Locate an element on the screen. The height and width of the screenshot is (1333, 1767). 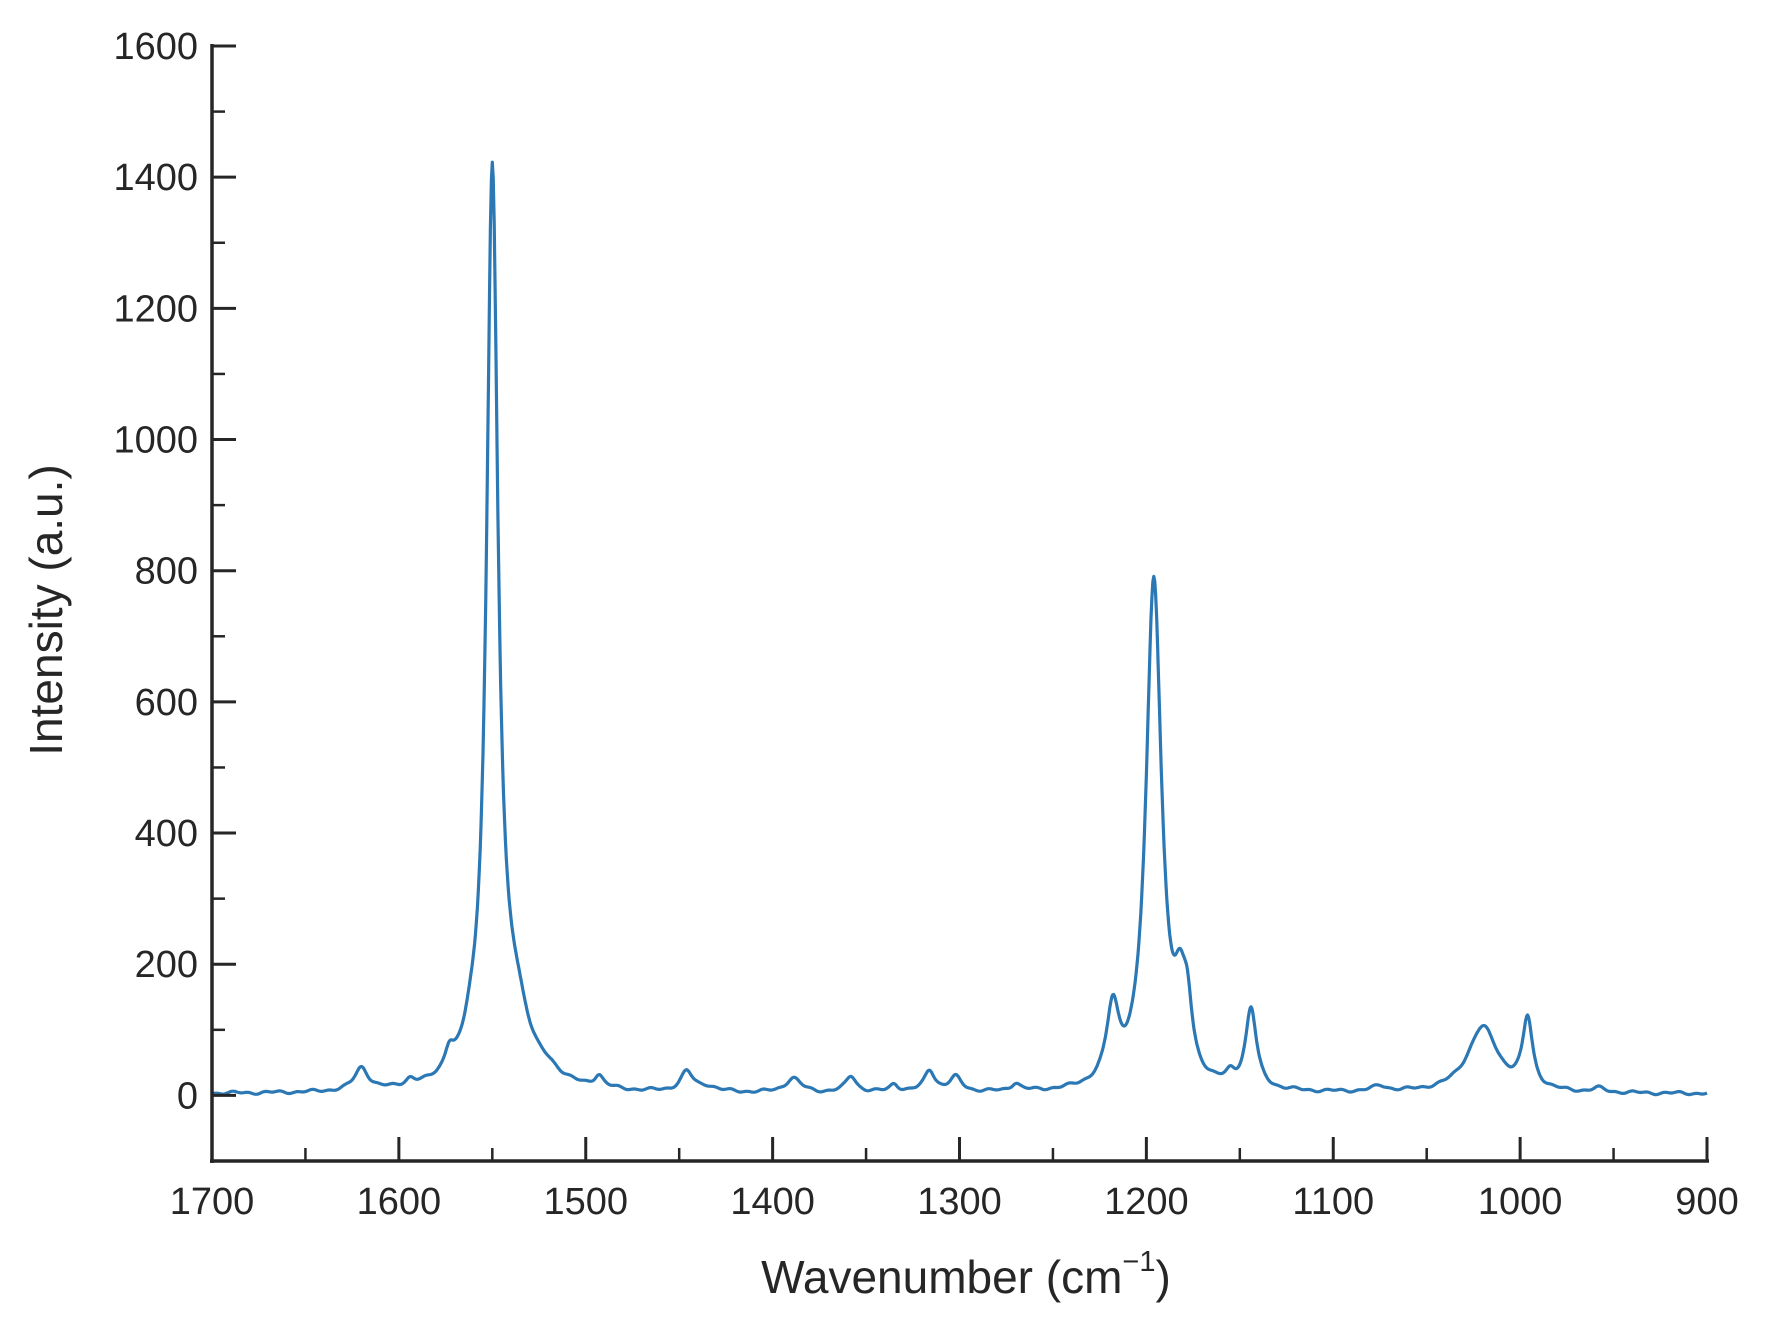
x-tick-label: 1200 is located at coordinates (1146, 1202).